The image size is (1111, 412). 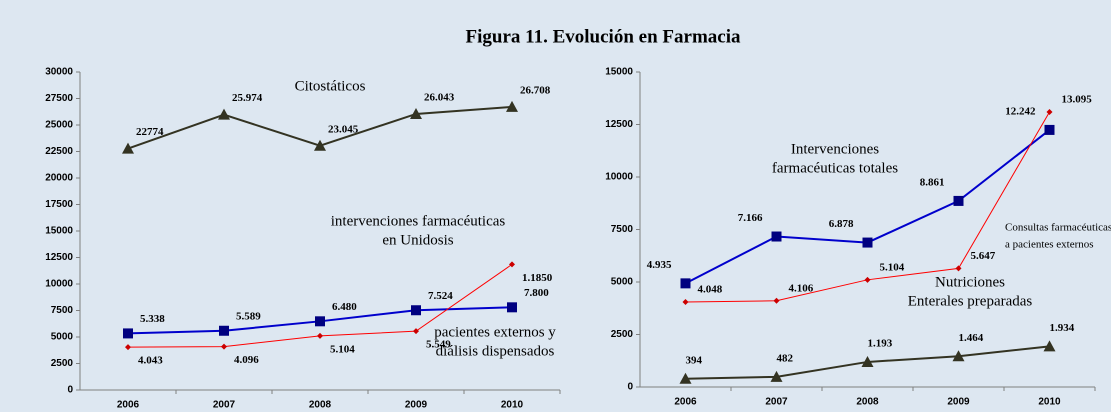 I want to click on data-label: 26.043, so click(x=439, y=97).